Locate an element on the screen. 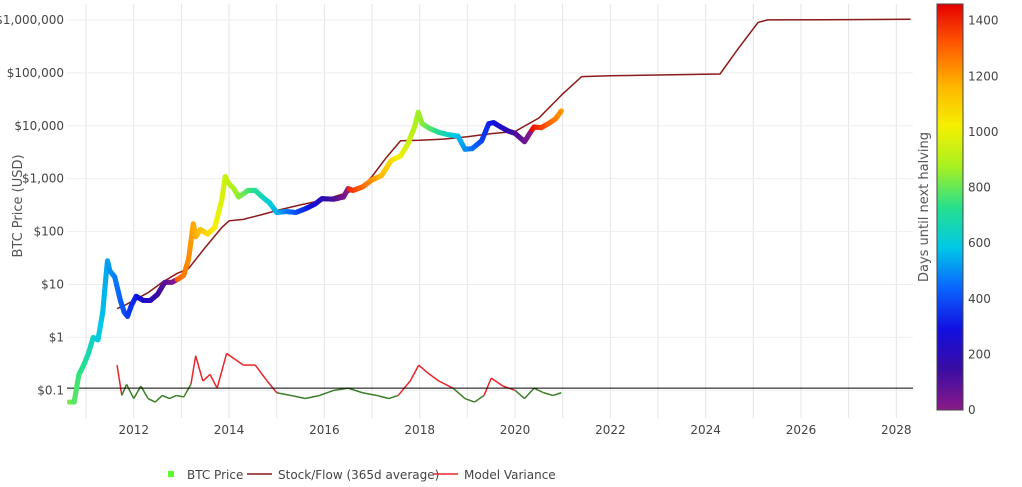 This screenshot has height=487, width=1022. colorbar-gradient is located at coordinates (950, 207).